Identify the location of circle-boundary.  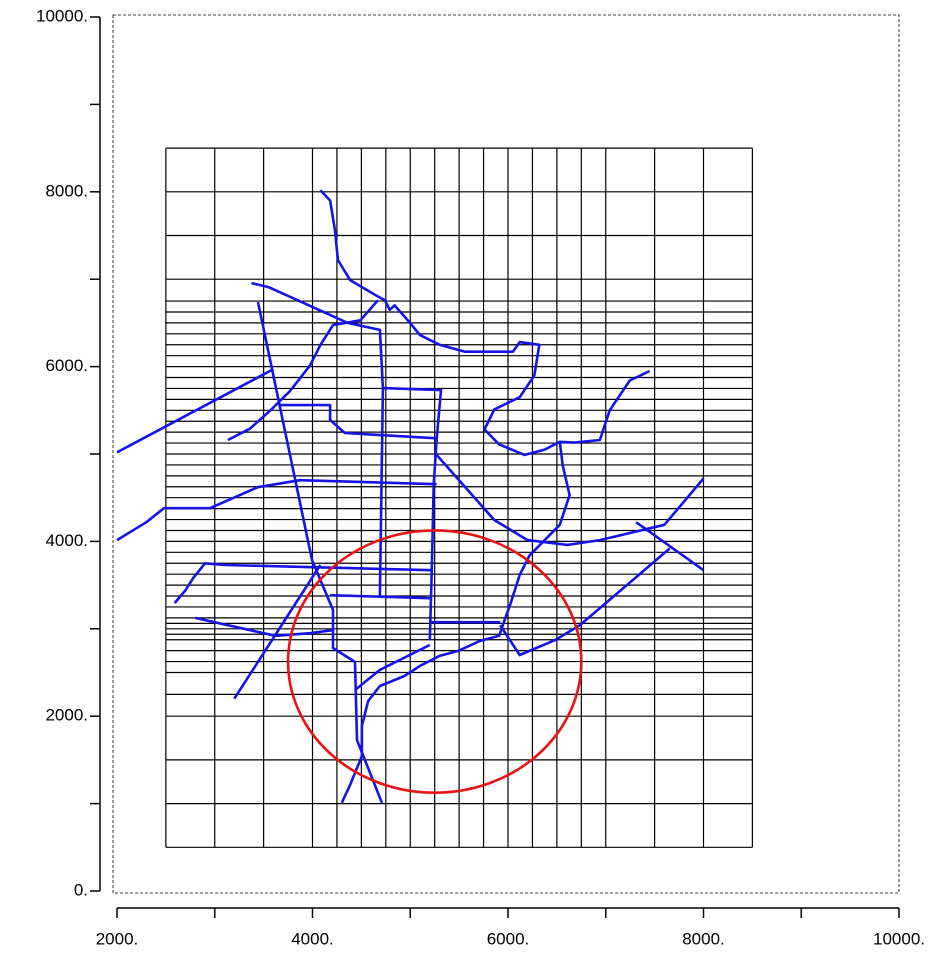
(434, 661).